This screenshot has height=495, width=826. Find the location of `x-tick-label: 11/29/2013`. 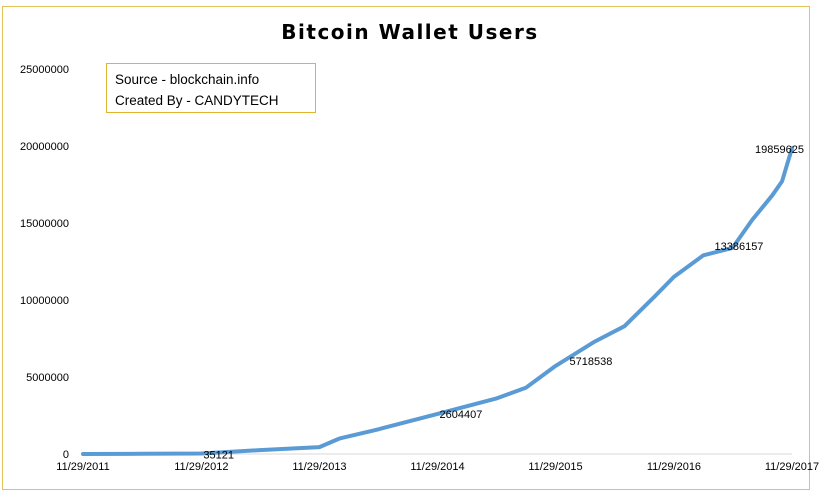

x-tick-label: 11/29/2013 is located at coordinates (319, 467).